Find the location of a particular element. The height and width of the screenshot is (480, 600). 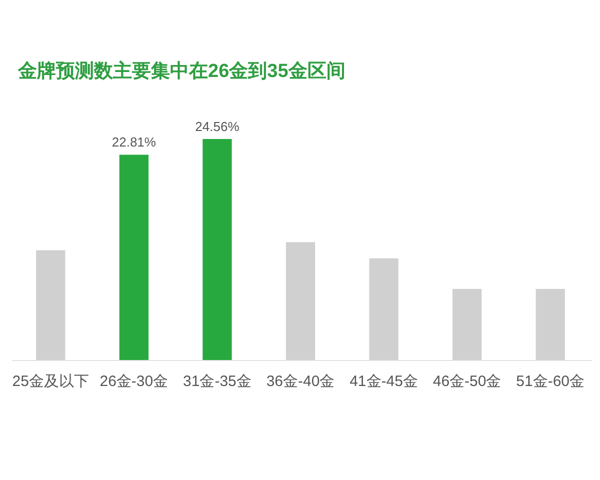

x-tick-label: 51金-60金 is located at coordinates (550, 381).